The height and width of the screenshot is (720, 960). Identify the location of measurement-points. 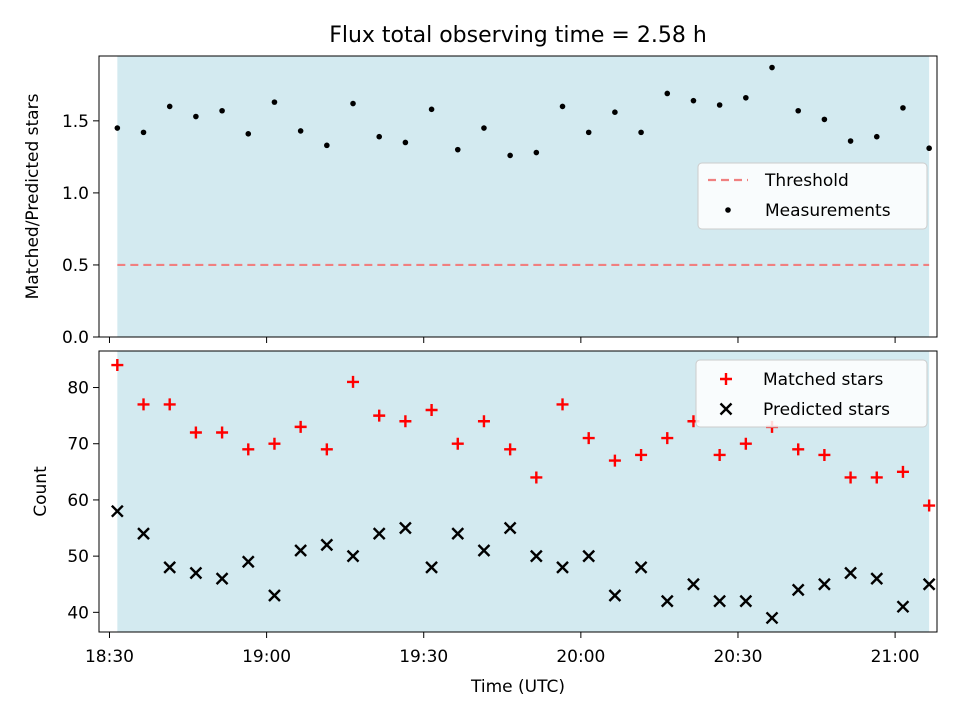
(523, 111).